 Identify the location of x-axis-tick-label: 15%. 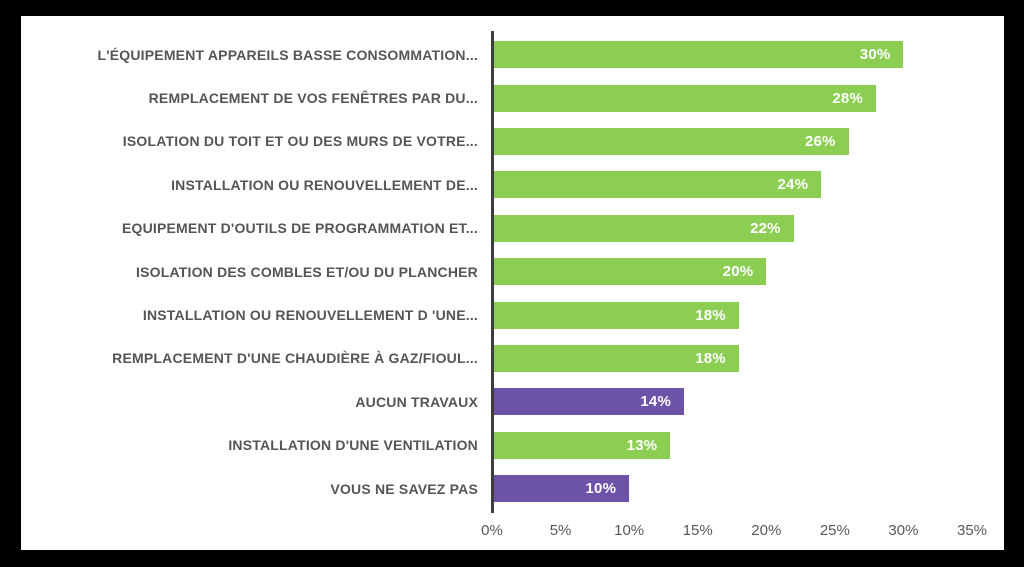
(697, 530).